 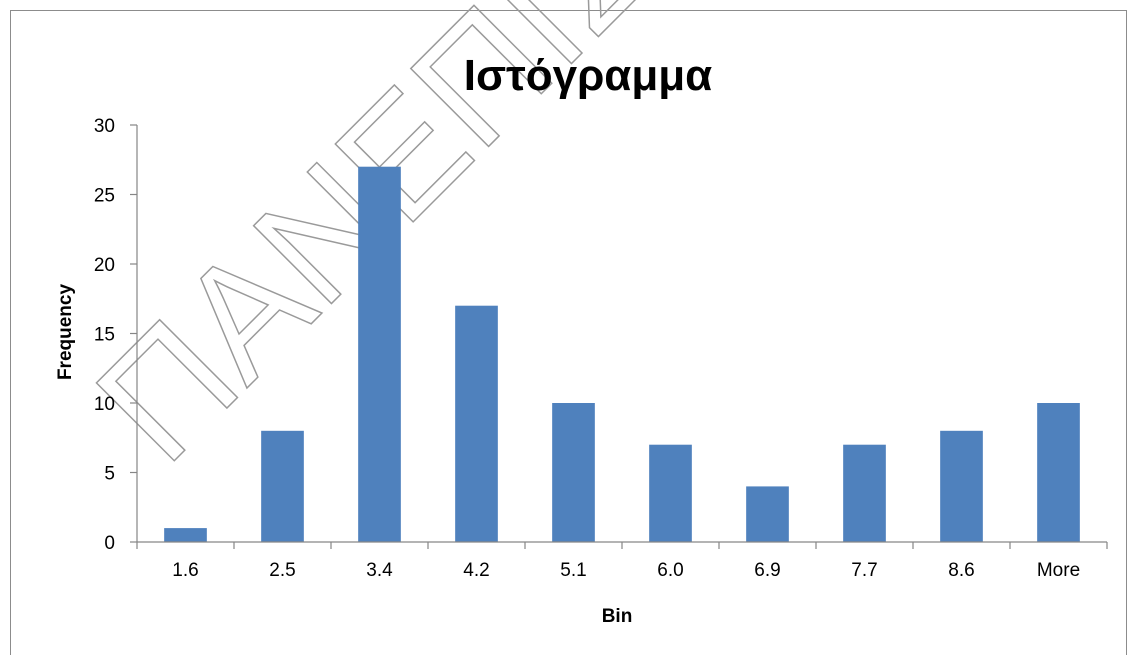 What do you see at coordinates (1058, 570) in the screenshot?
I see `x-tick-label: More` at bounding box center [1058, 570].